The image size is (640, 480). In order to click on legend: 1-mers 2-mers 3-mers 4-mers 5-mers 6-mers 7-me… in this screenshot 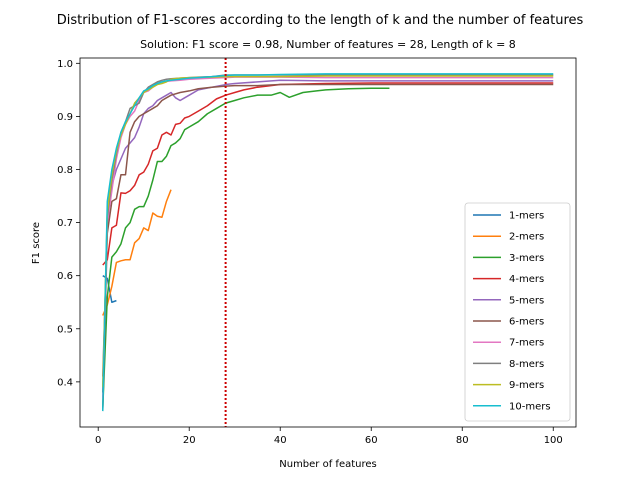, I will do `click(517, 312)`.